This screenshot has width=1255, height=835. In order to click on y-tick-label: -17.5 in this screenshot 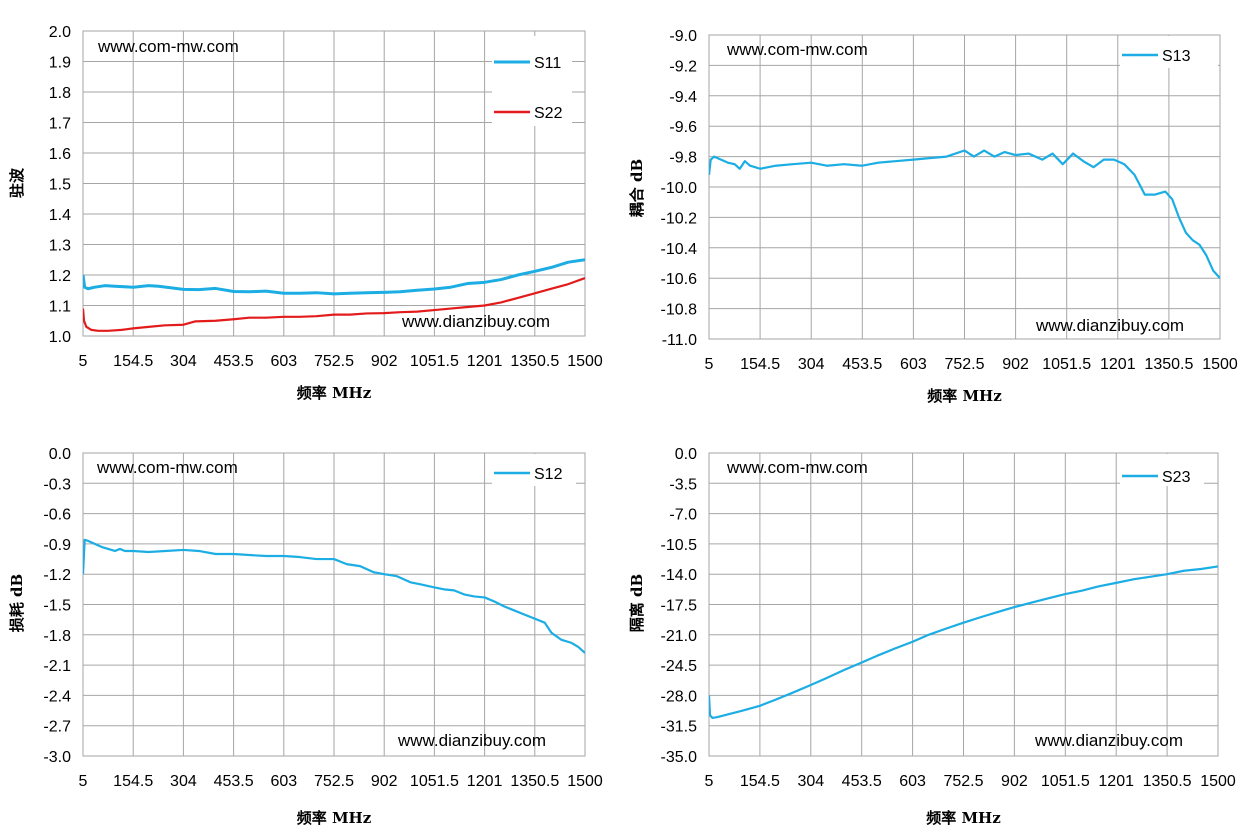, I will do `click(679, 606)`.